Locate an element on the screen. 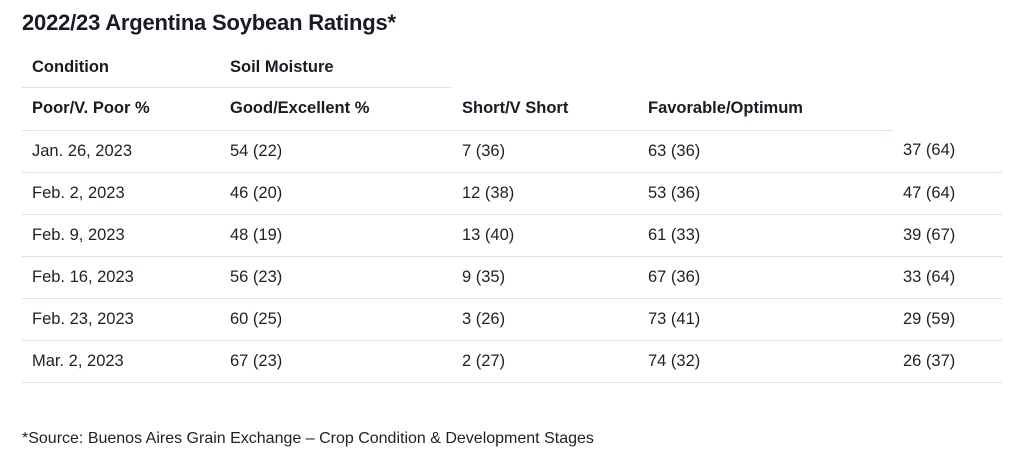 The width and height of the screenshot is (1024, 453). value-cell: 47 (64) is located at coordinates (947, 193).